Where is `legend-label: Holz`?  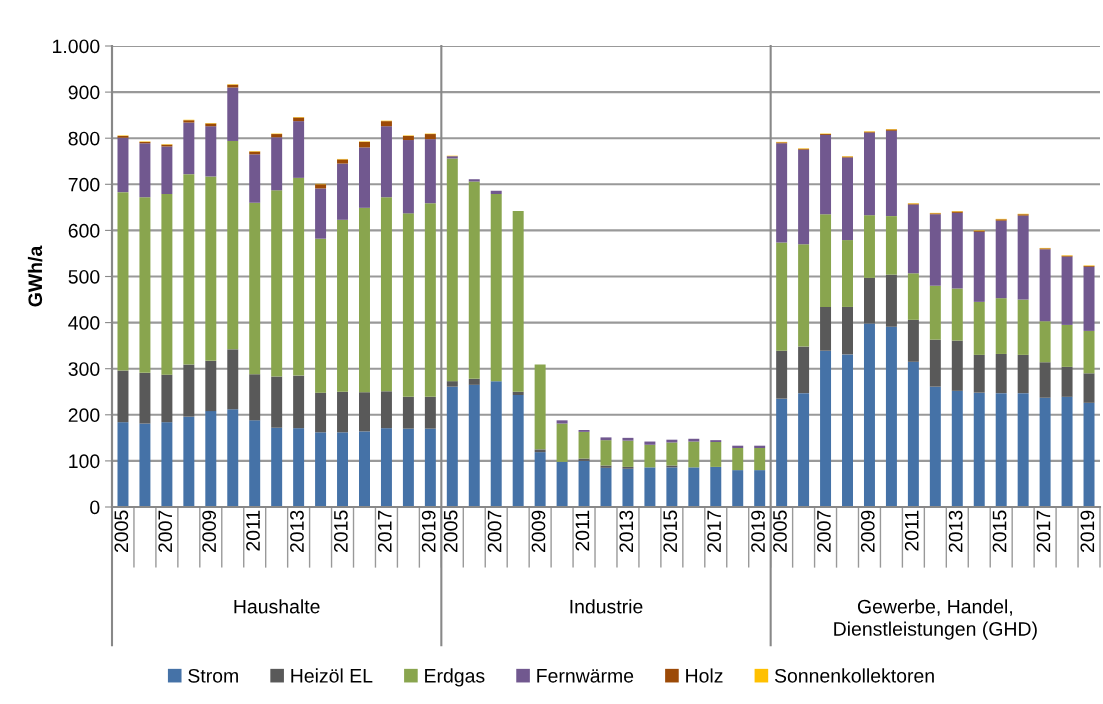
legend-label: Holz is located at coordinates (704, 675).